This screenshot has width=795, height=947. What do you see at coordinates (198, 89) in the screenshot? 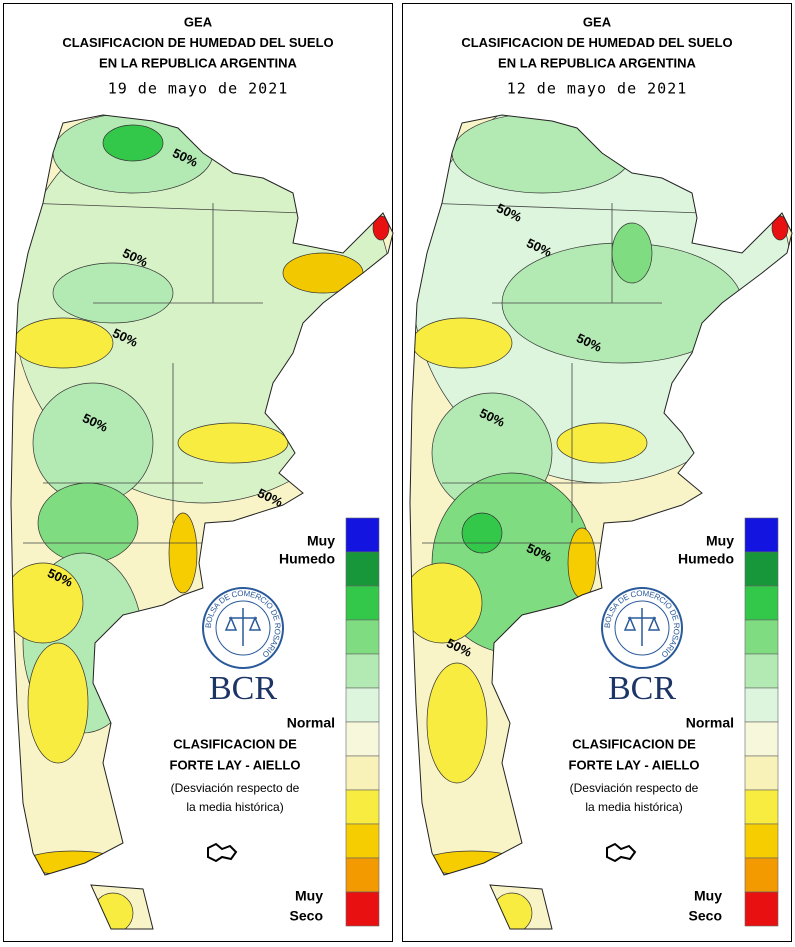
I see `map-date: 19 de mayo de 2021` at bounding box center [198, 89].